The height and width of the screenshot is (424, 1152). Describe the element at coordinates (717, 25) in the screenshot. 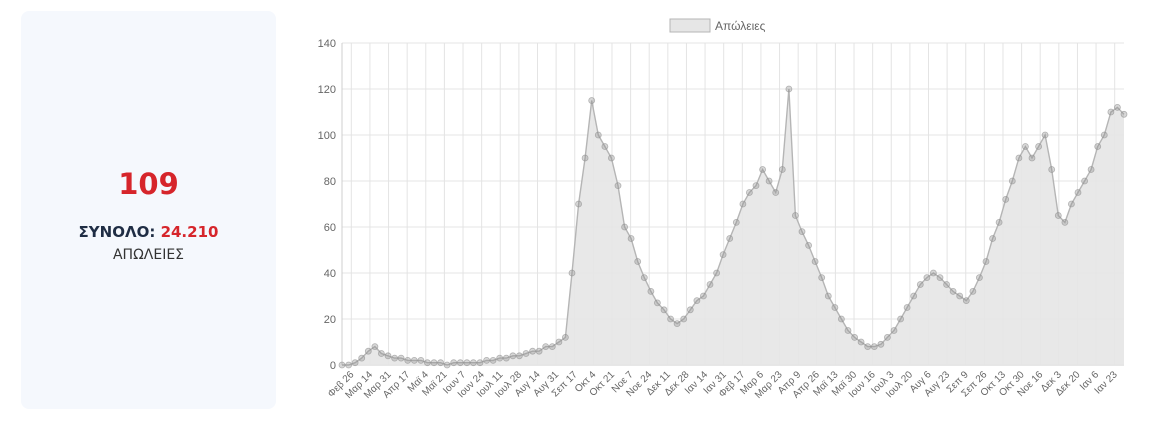

I see `chart-legend: Απώλειες` at that location.